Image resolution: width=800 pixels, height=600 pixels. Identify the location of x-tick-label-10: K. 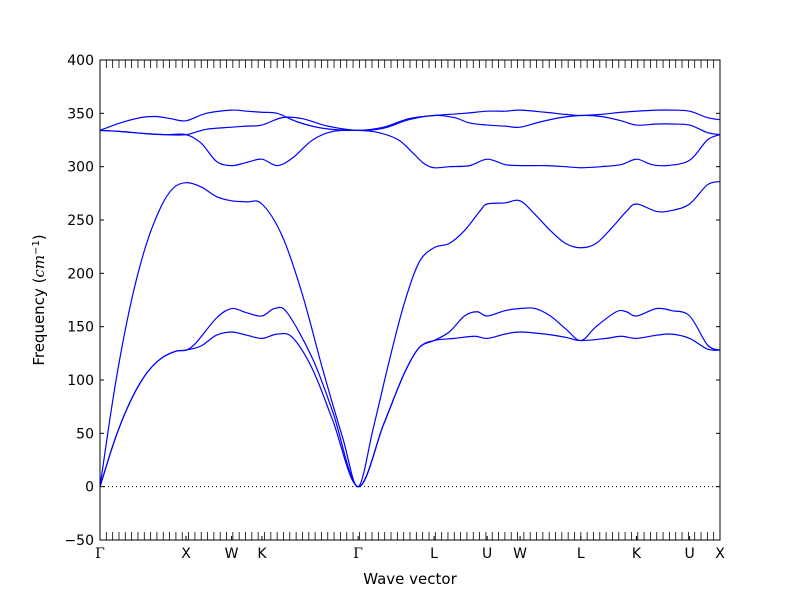
(637, 554).